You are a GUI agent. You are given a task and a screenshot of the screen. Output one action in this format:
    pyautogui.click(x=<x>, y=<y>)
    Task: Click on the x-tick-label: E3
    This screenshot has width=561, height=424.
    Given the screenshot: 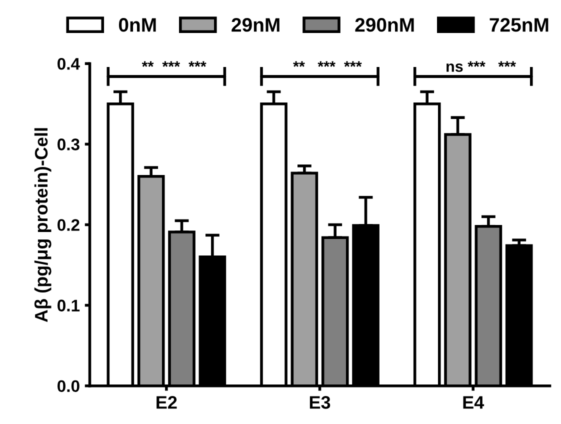 What is the action you would take?
    pyautogui.click(x=320, y=402)
    